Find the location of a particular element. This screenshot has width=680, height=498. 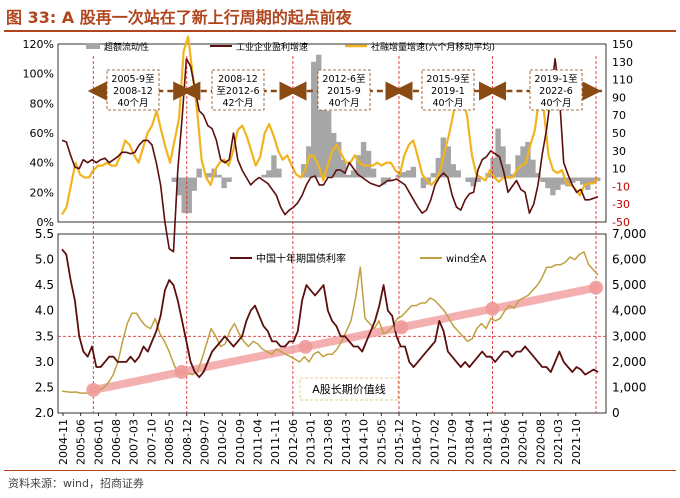

x-tick-label: 2021-03 is located at coordinates (558, 442).